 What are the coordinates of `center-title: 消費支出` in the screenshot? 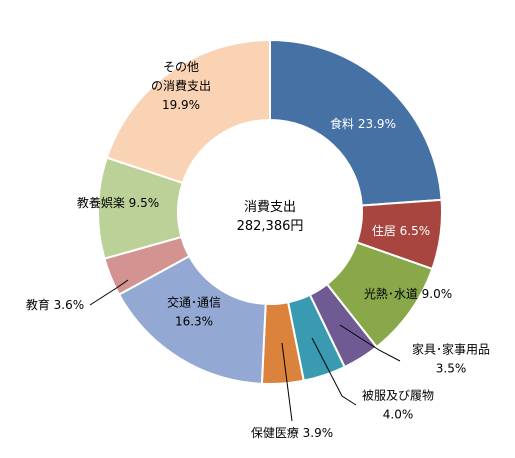 It's located at (270, 207).